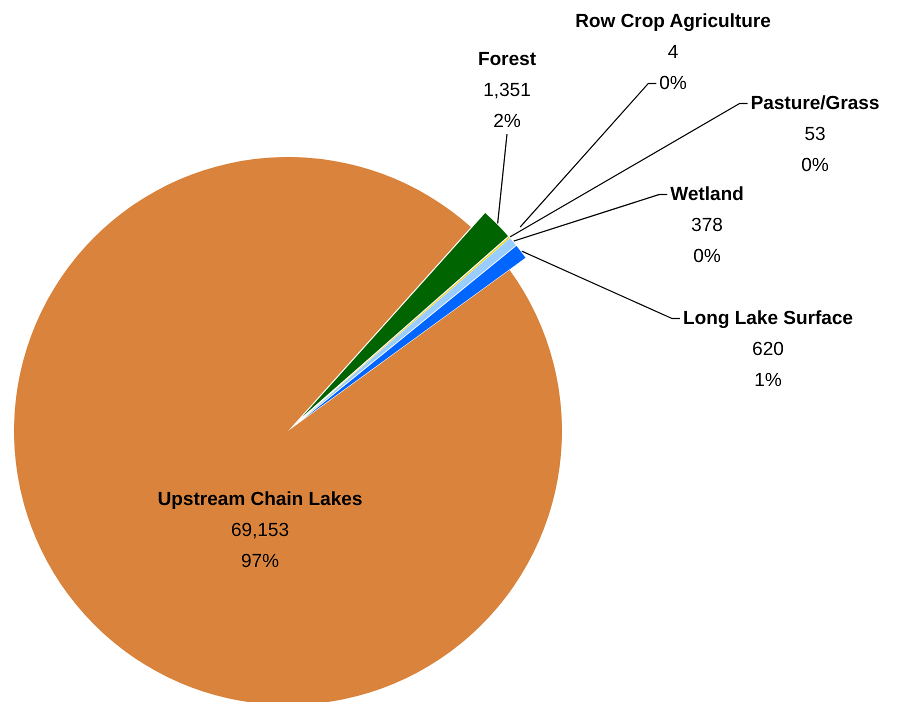 This screenshot has width=901, height=702. What do you see at coordinates (768, 365) in the screenshot?
I see `data-label: 620 1%` at bounding box center [768, 365].